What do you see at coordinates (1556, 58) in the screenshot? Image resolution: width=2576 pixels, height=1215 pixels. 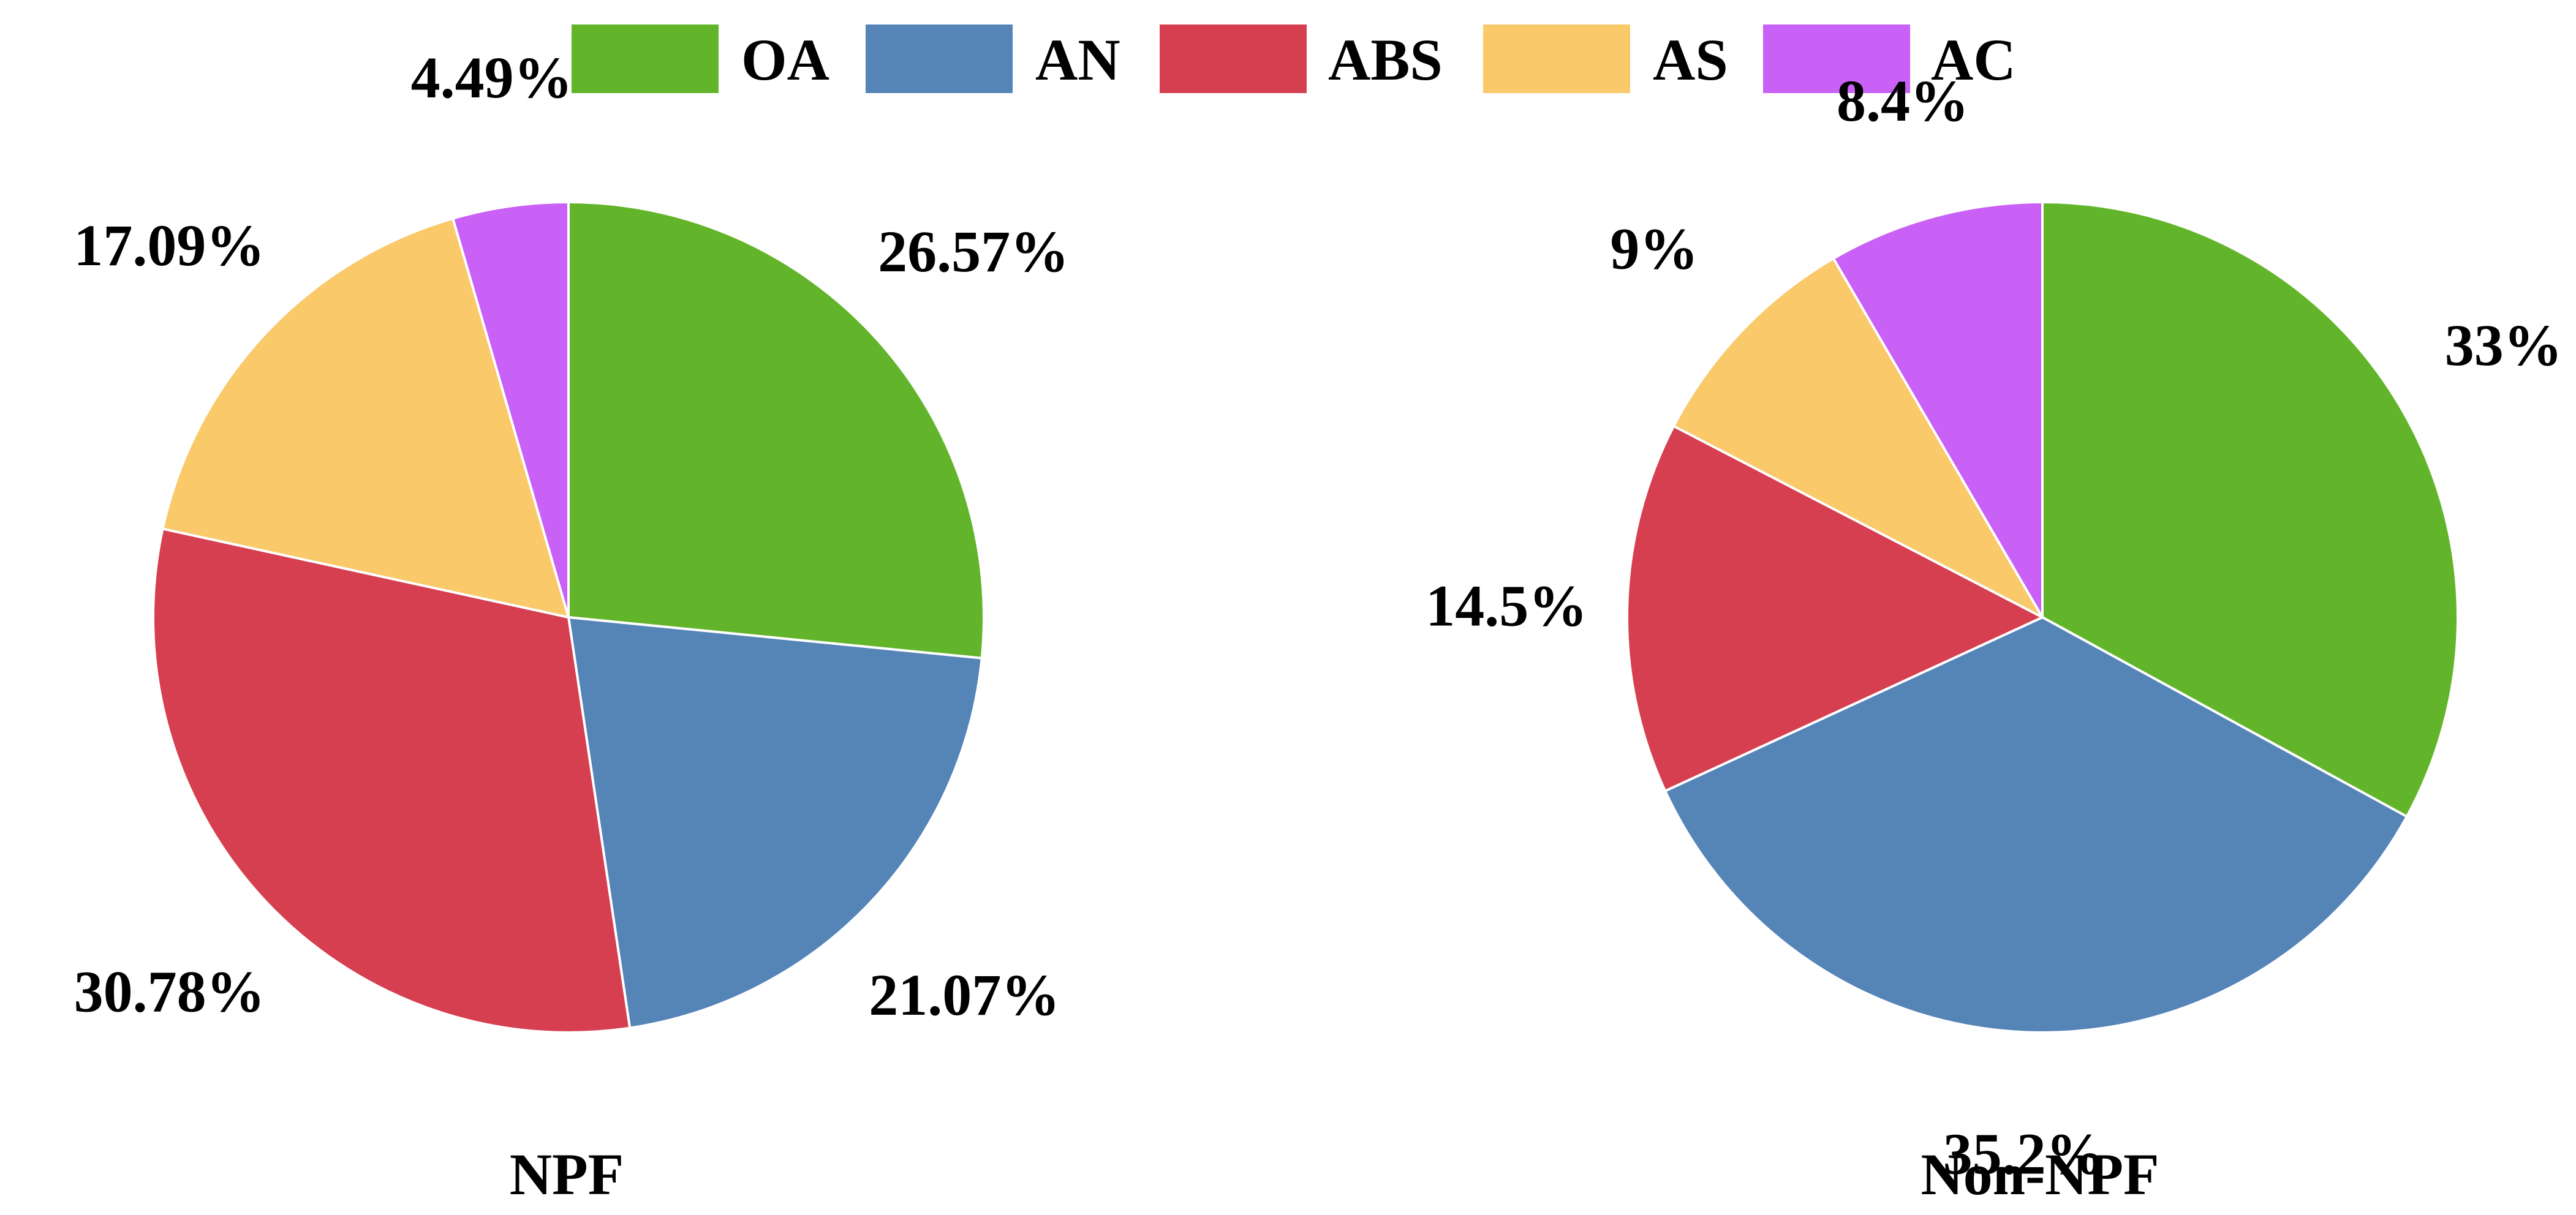 I see `legend-swatch-as` at bounding box center [1556, 58].